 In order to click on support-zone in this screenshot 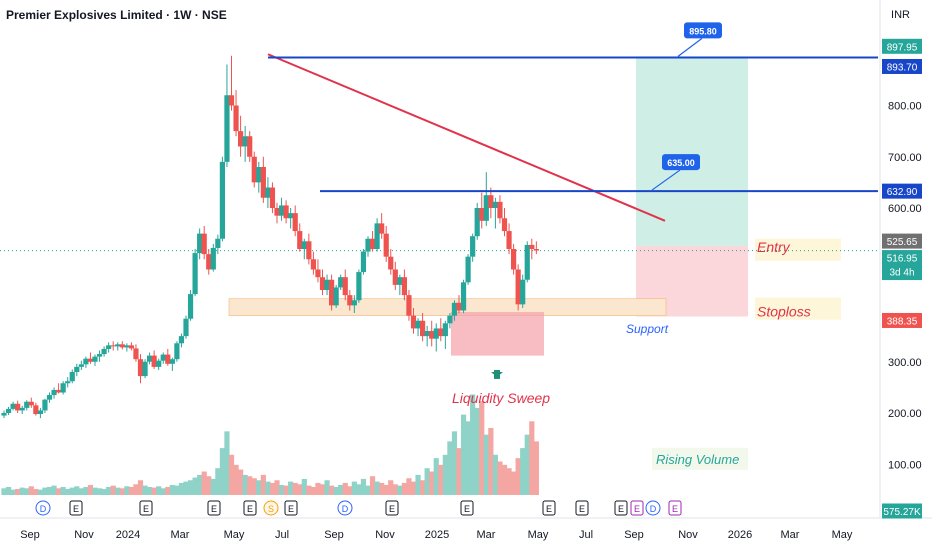, I will do `click(447, 307)`.